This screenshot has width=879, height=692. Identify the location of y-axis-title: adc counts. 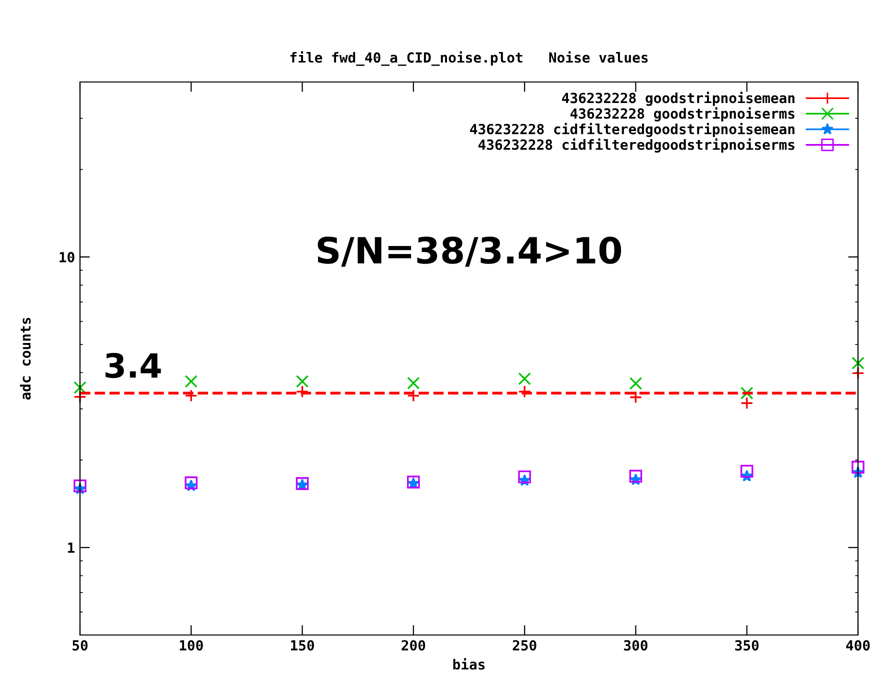
(25, 359).